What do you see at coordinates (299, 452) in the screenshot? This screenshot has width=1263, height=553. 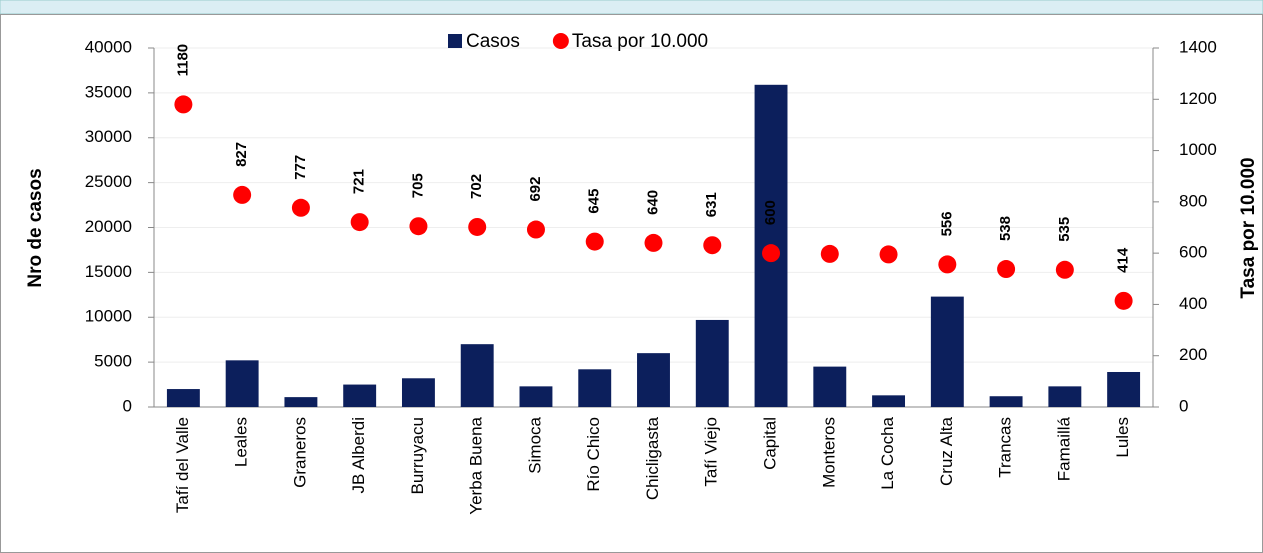 I see `x-tick-label: Graneros` at bounding box center [299, 452].